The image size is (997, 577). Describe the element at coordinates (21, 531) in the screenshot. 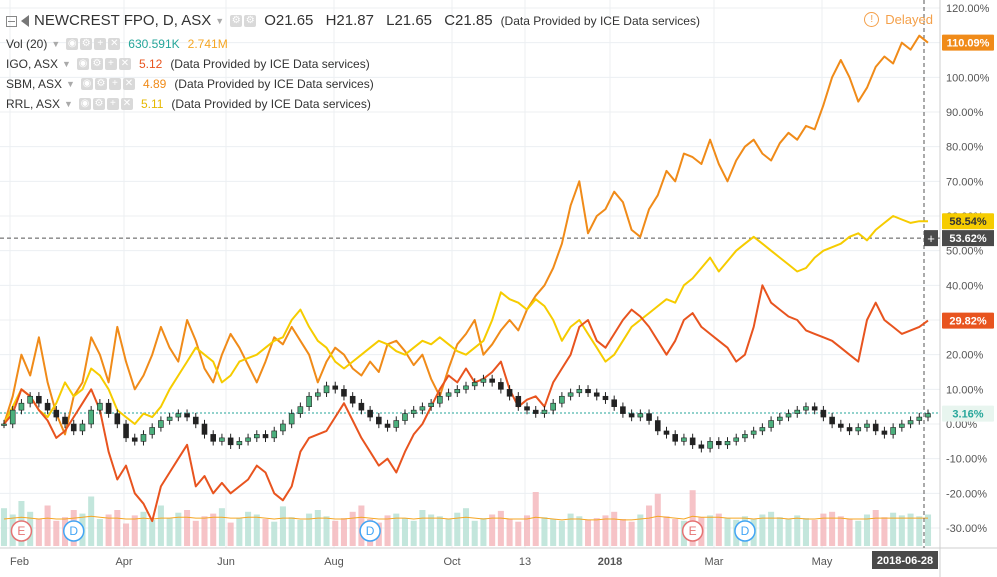

I see `event-marker-label: E` at that location.